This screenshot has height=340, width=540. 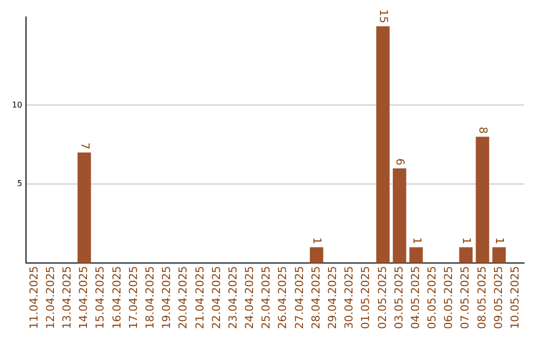 I want to click on x-tick-label: 25.04.2025, so click(x=266, y=298).